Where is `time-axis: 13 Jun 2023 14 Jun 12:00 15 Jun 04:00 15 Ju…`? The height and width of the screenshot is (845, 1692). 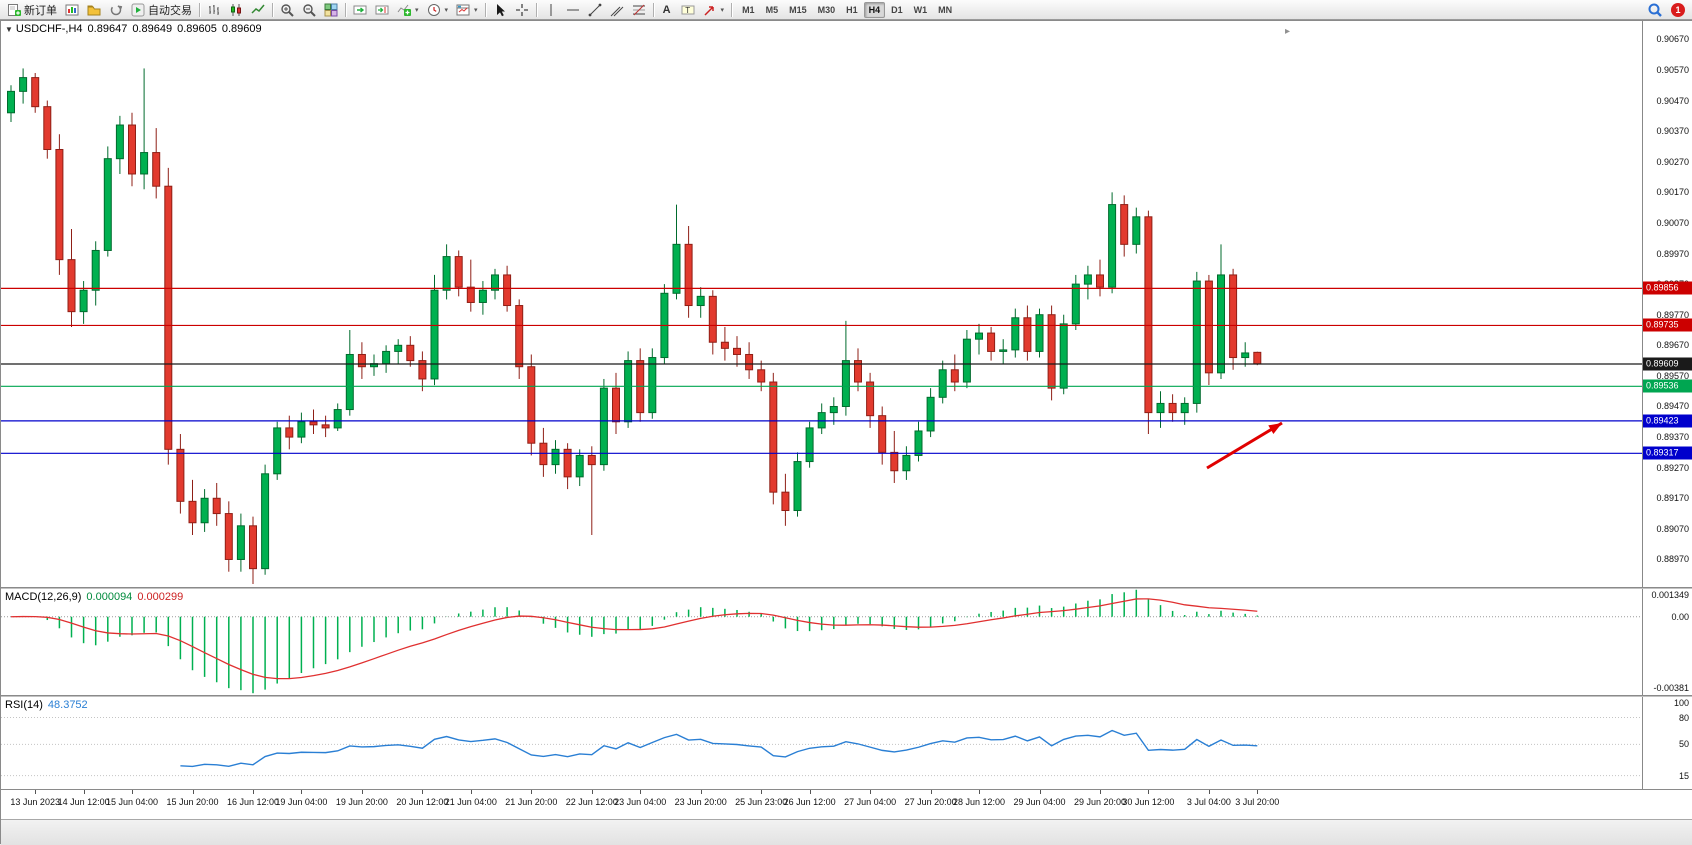 time-axis: 13 Jun 2023 14 Jun 12:00 15 Jun 04:00 15 Ju… is located at coordinates (846, 804).